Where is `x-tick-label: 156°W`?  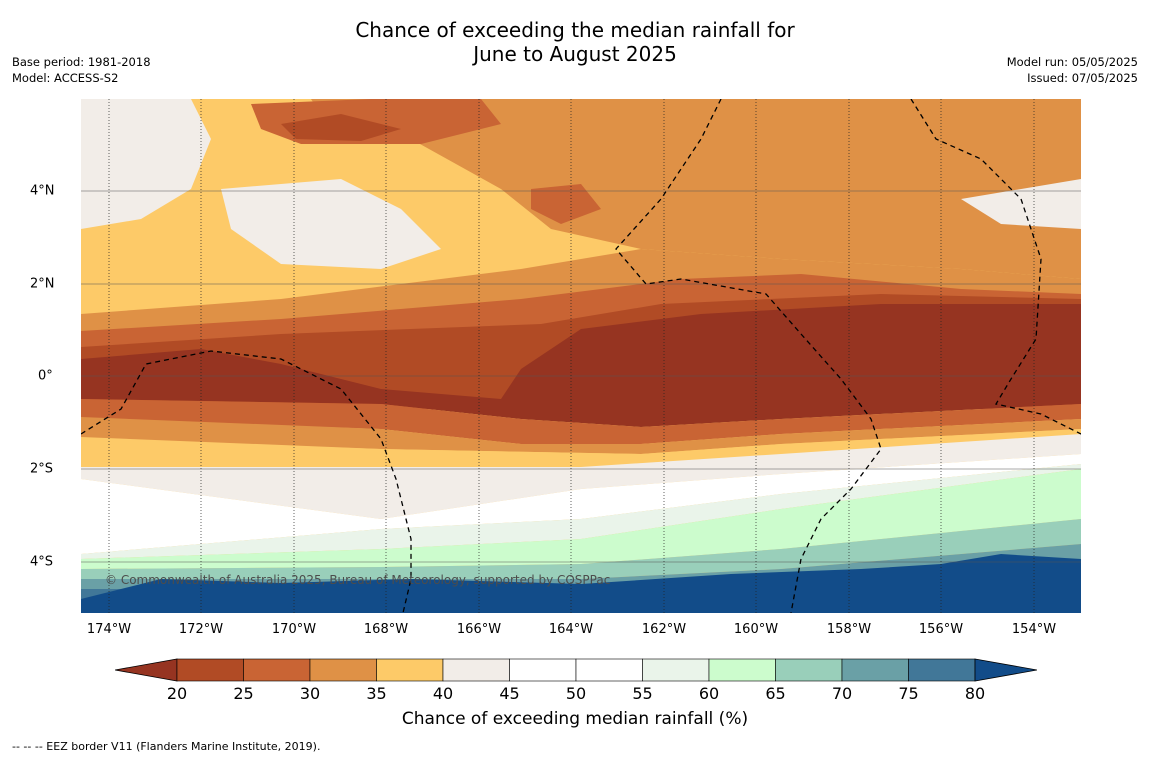
x-tick-label: 156°W is located at coordinates (941, 629).